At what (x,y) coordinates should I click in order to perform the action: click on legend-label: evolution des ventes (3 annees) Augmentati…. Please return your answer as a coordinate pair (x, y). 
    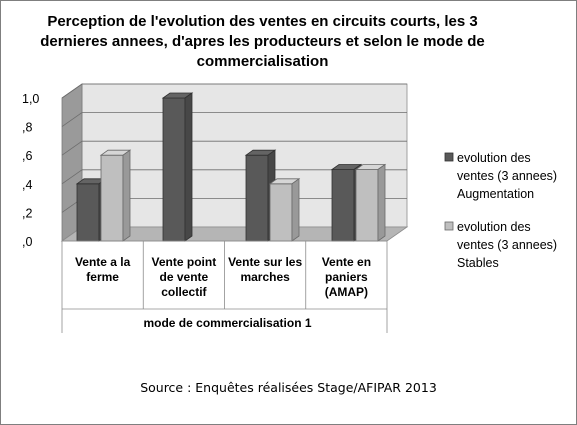
    Looking at the image, I should click on (507, 176).